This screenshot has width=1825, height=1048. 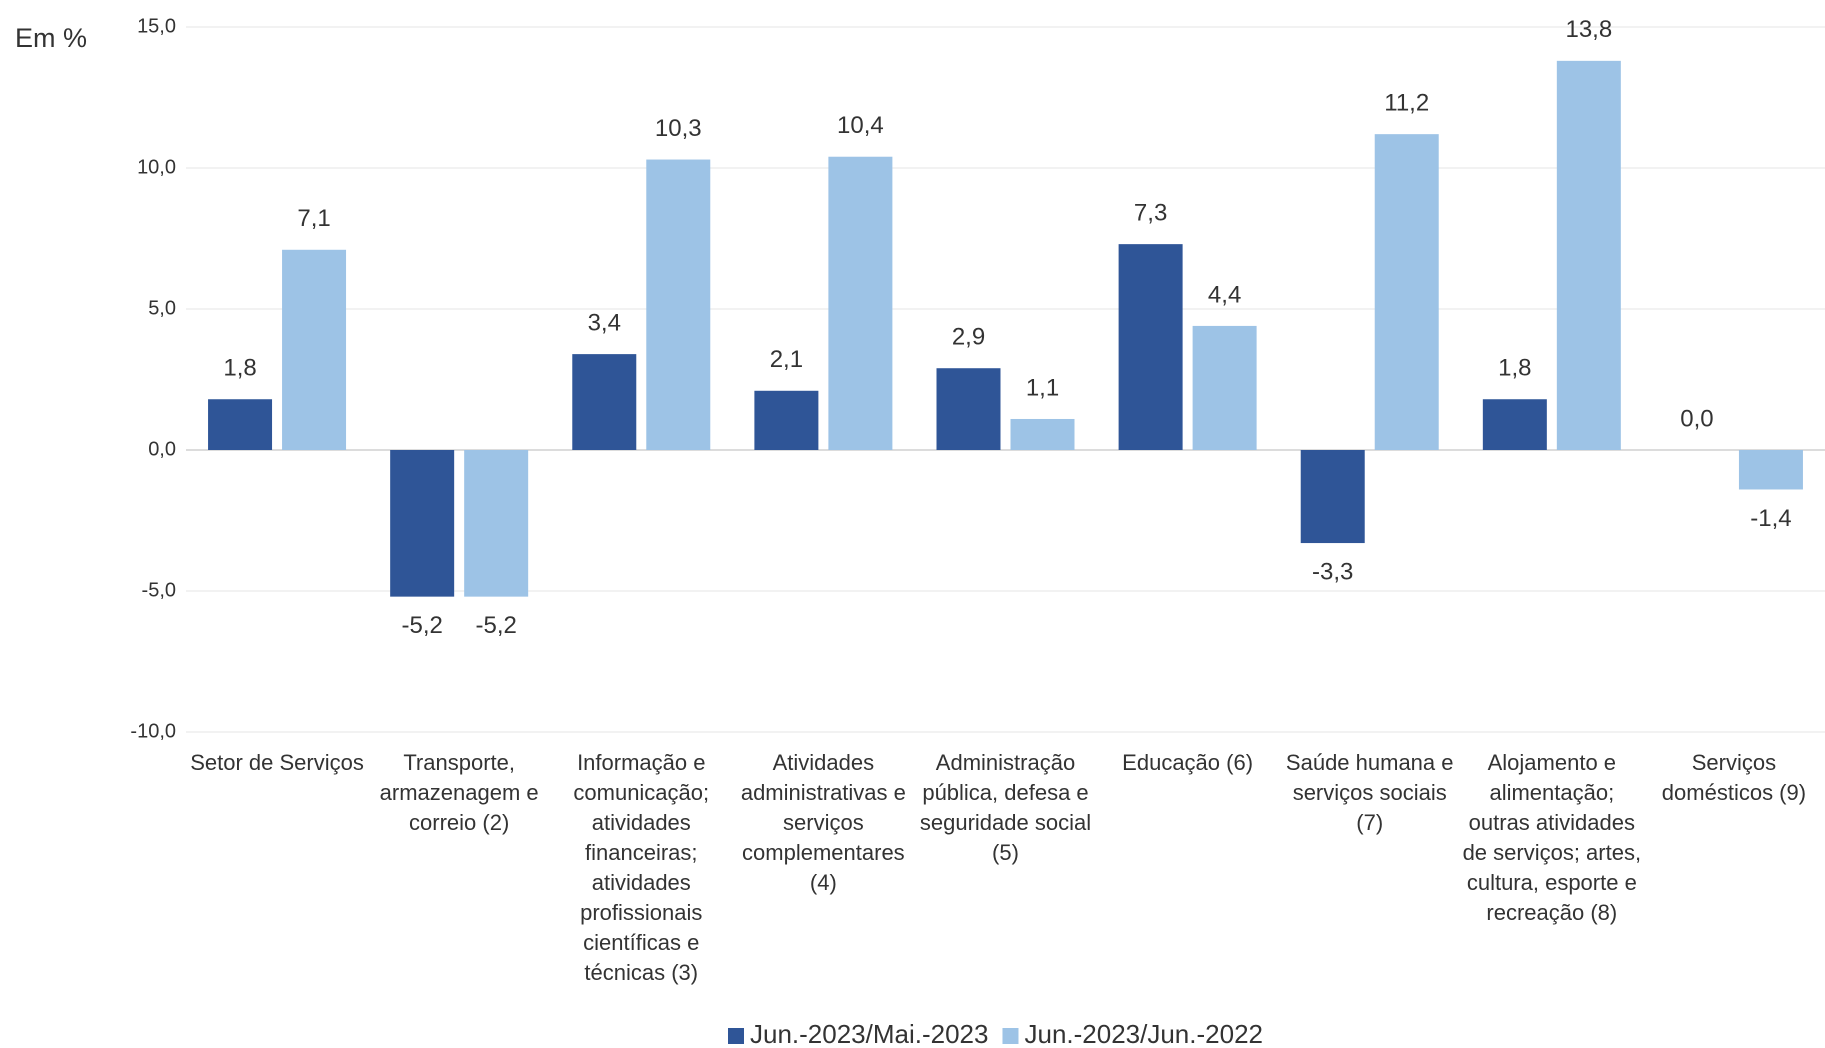 I want to click on x-tick-label: Saúde humana e serviços sociais (7), so click(x=1369, y=792).